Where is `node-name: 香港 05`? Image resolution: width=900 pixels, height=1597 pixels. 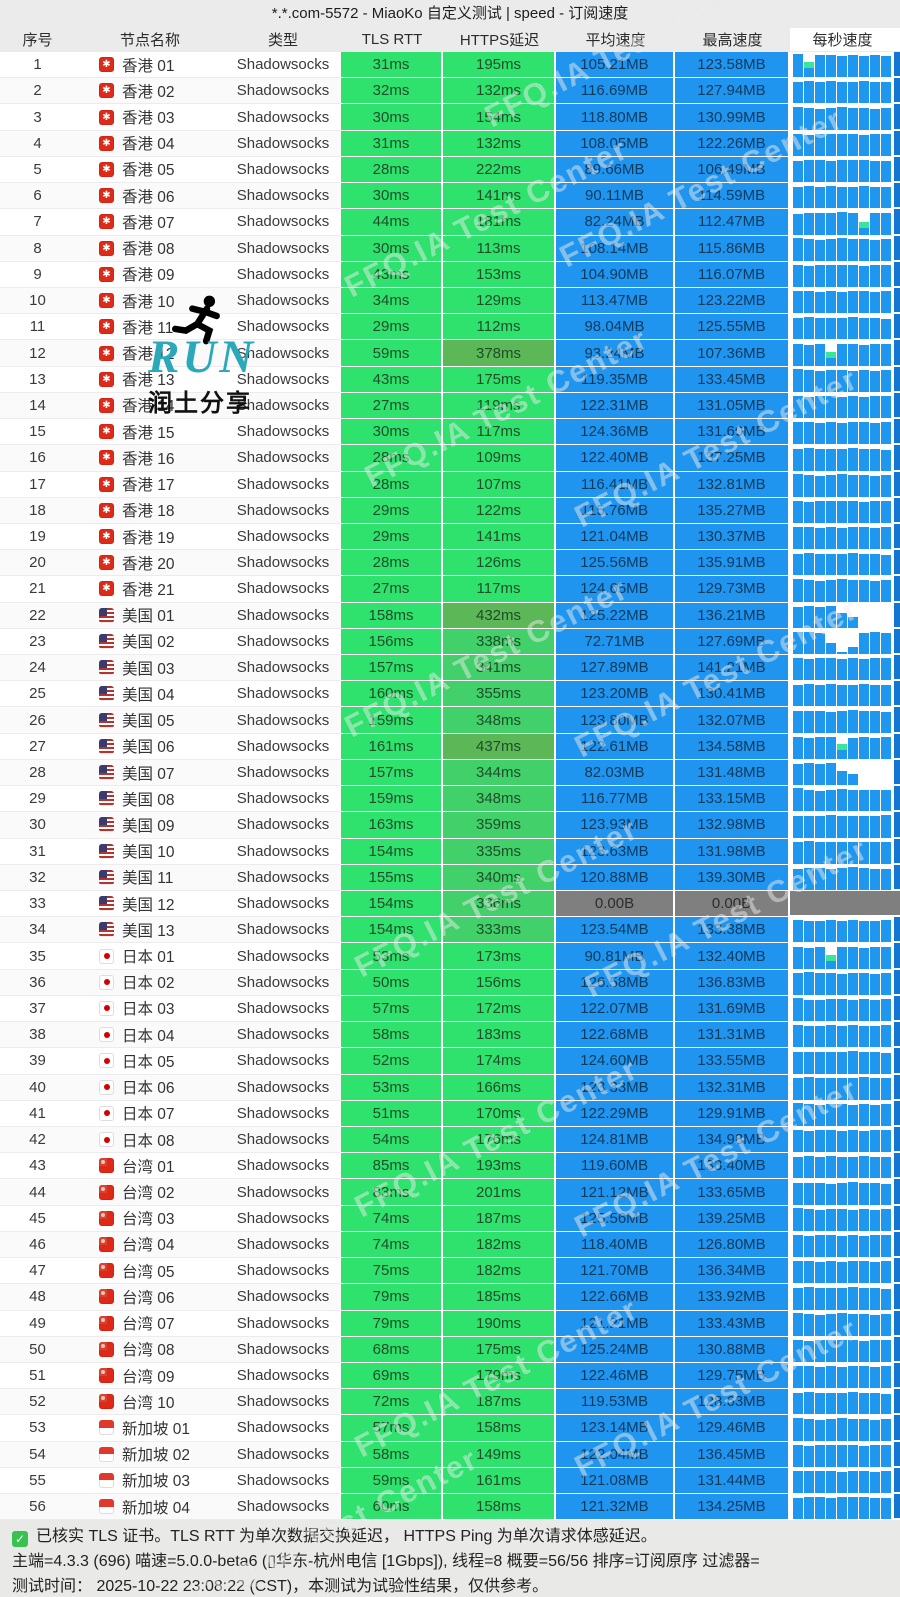
node-name: 香港 05 is located at coordinates (148, 171).